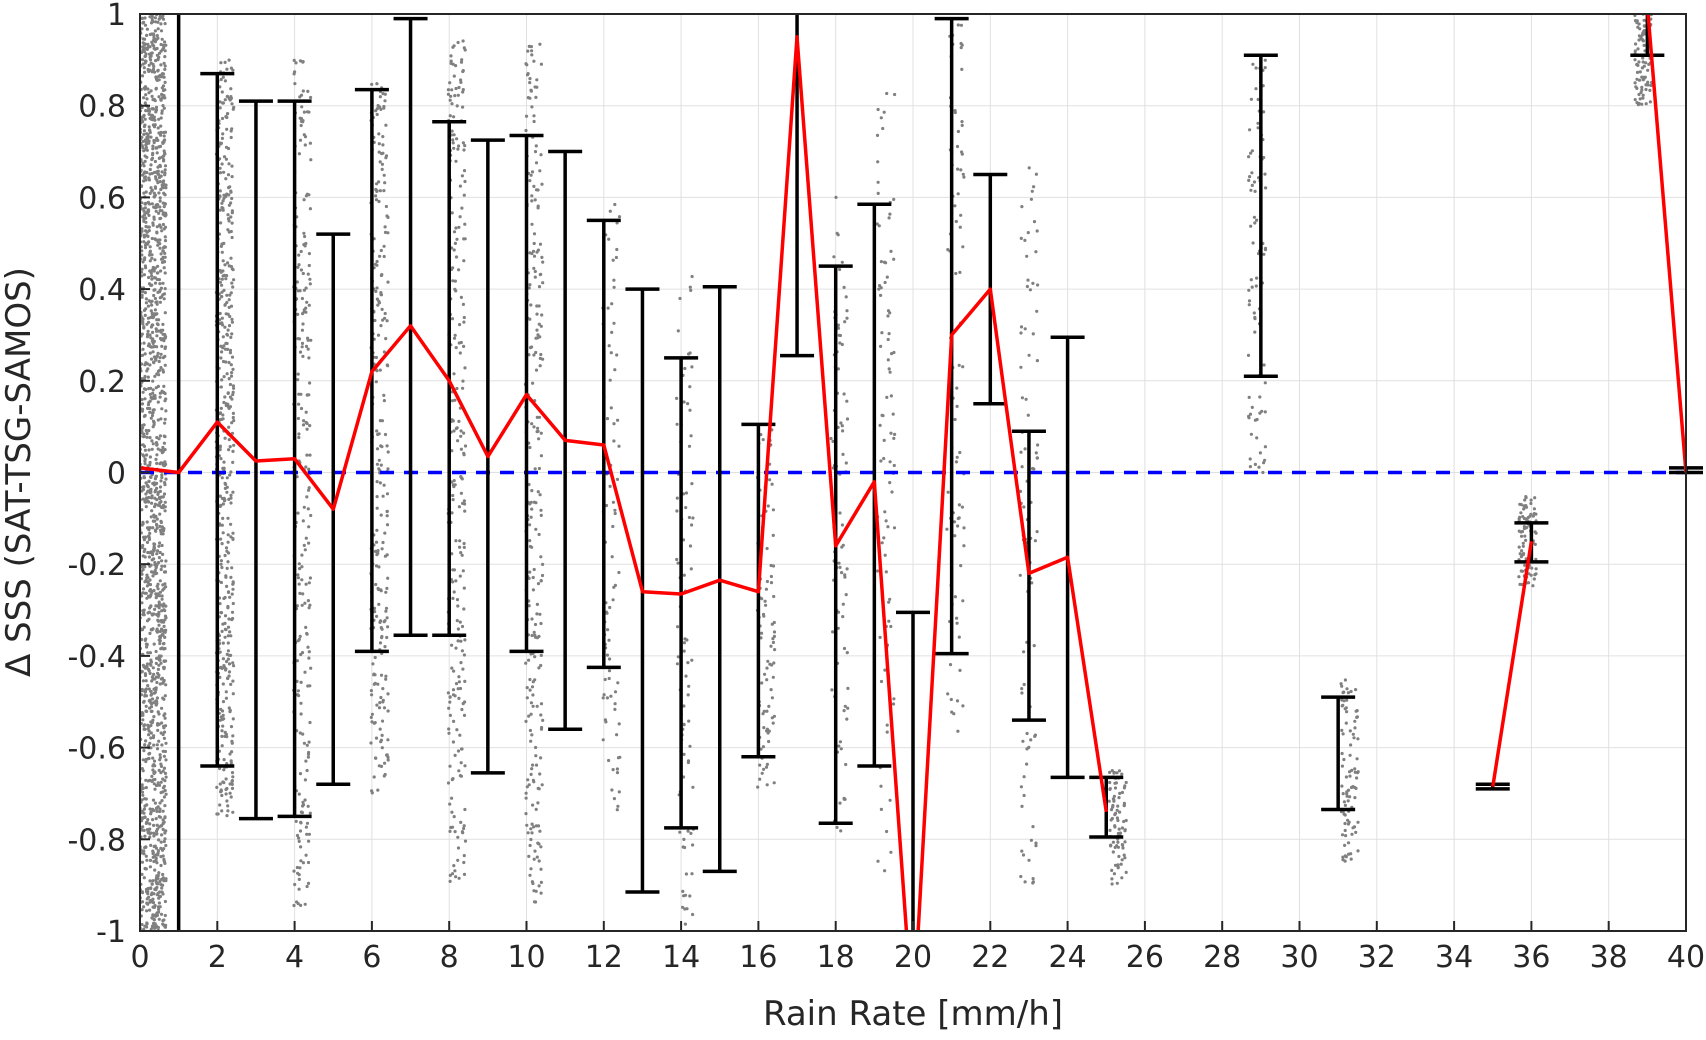 The image size is (1706, 1040). I want to click on y-tick-label: 0.8, so click(102, 107).